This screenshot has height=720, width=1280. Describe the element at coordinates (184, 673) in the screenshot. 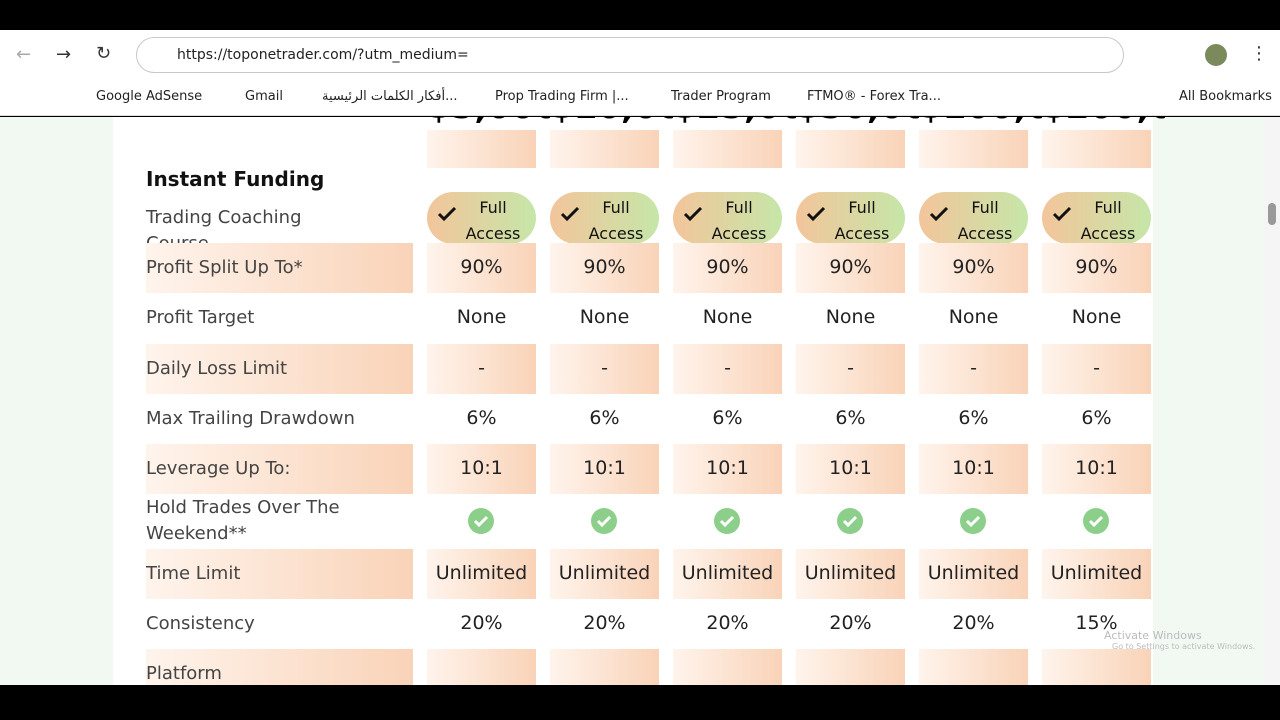

I see `row-label: Platform` at that location.